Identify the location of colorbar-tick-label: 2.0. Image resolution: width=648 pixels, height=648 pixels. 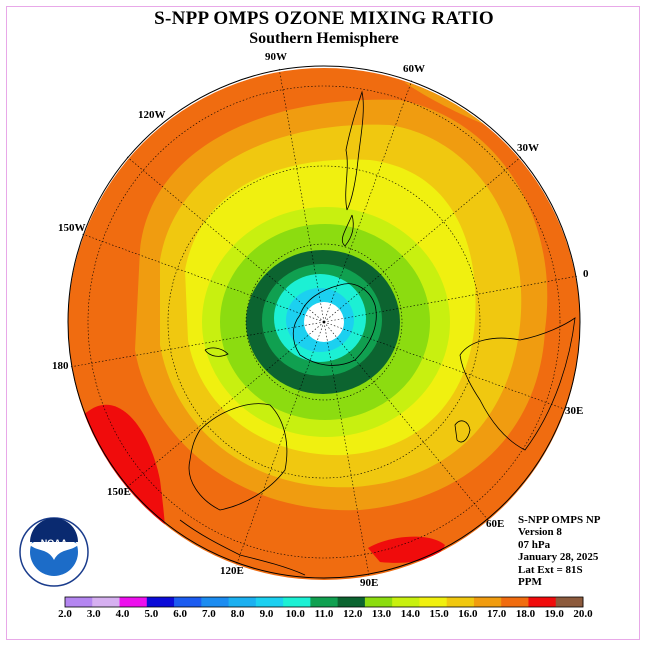
(65, 614).